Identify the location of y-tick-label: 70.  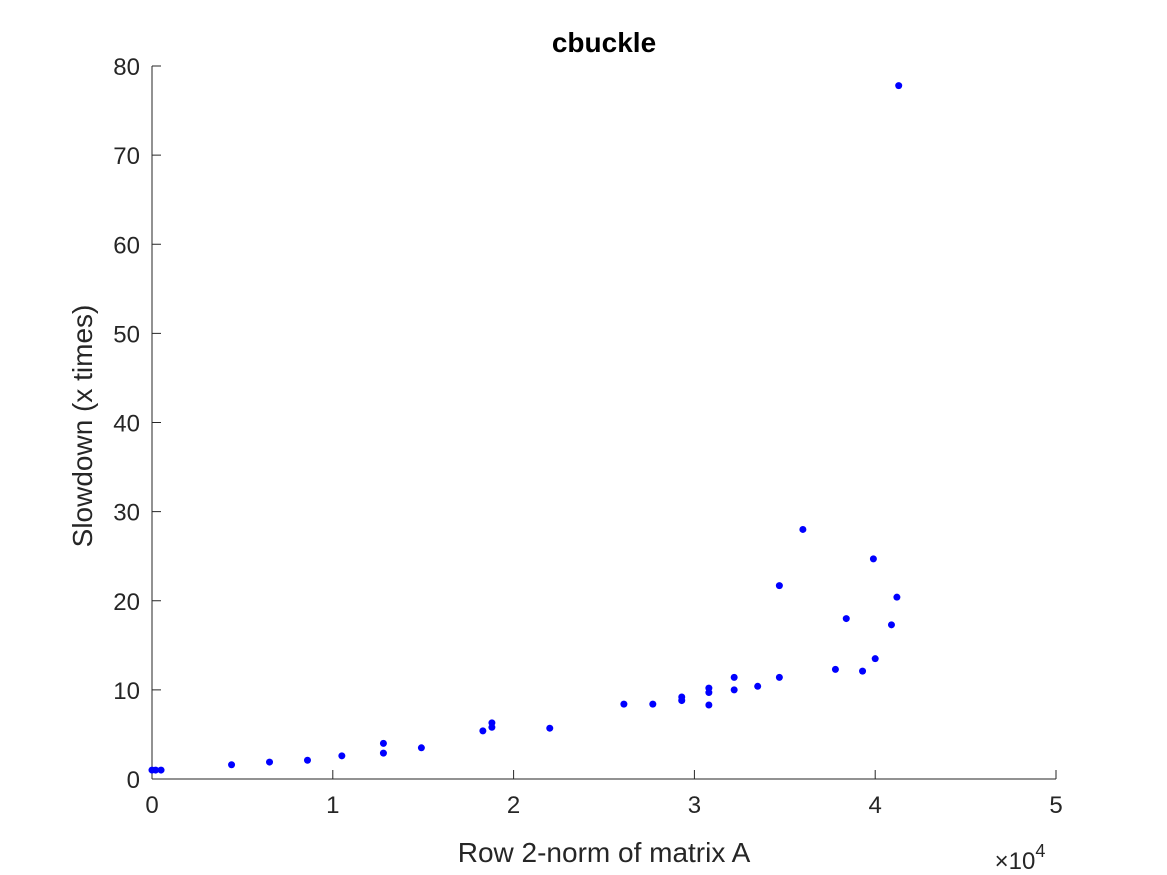
(126, 156).